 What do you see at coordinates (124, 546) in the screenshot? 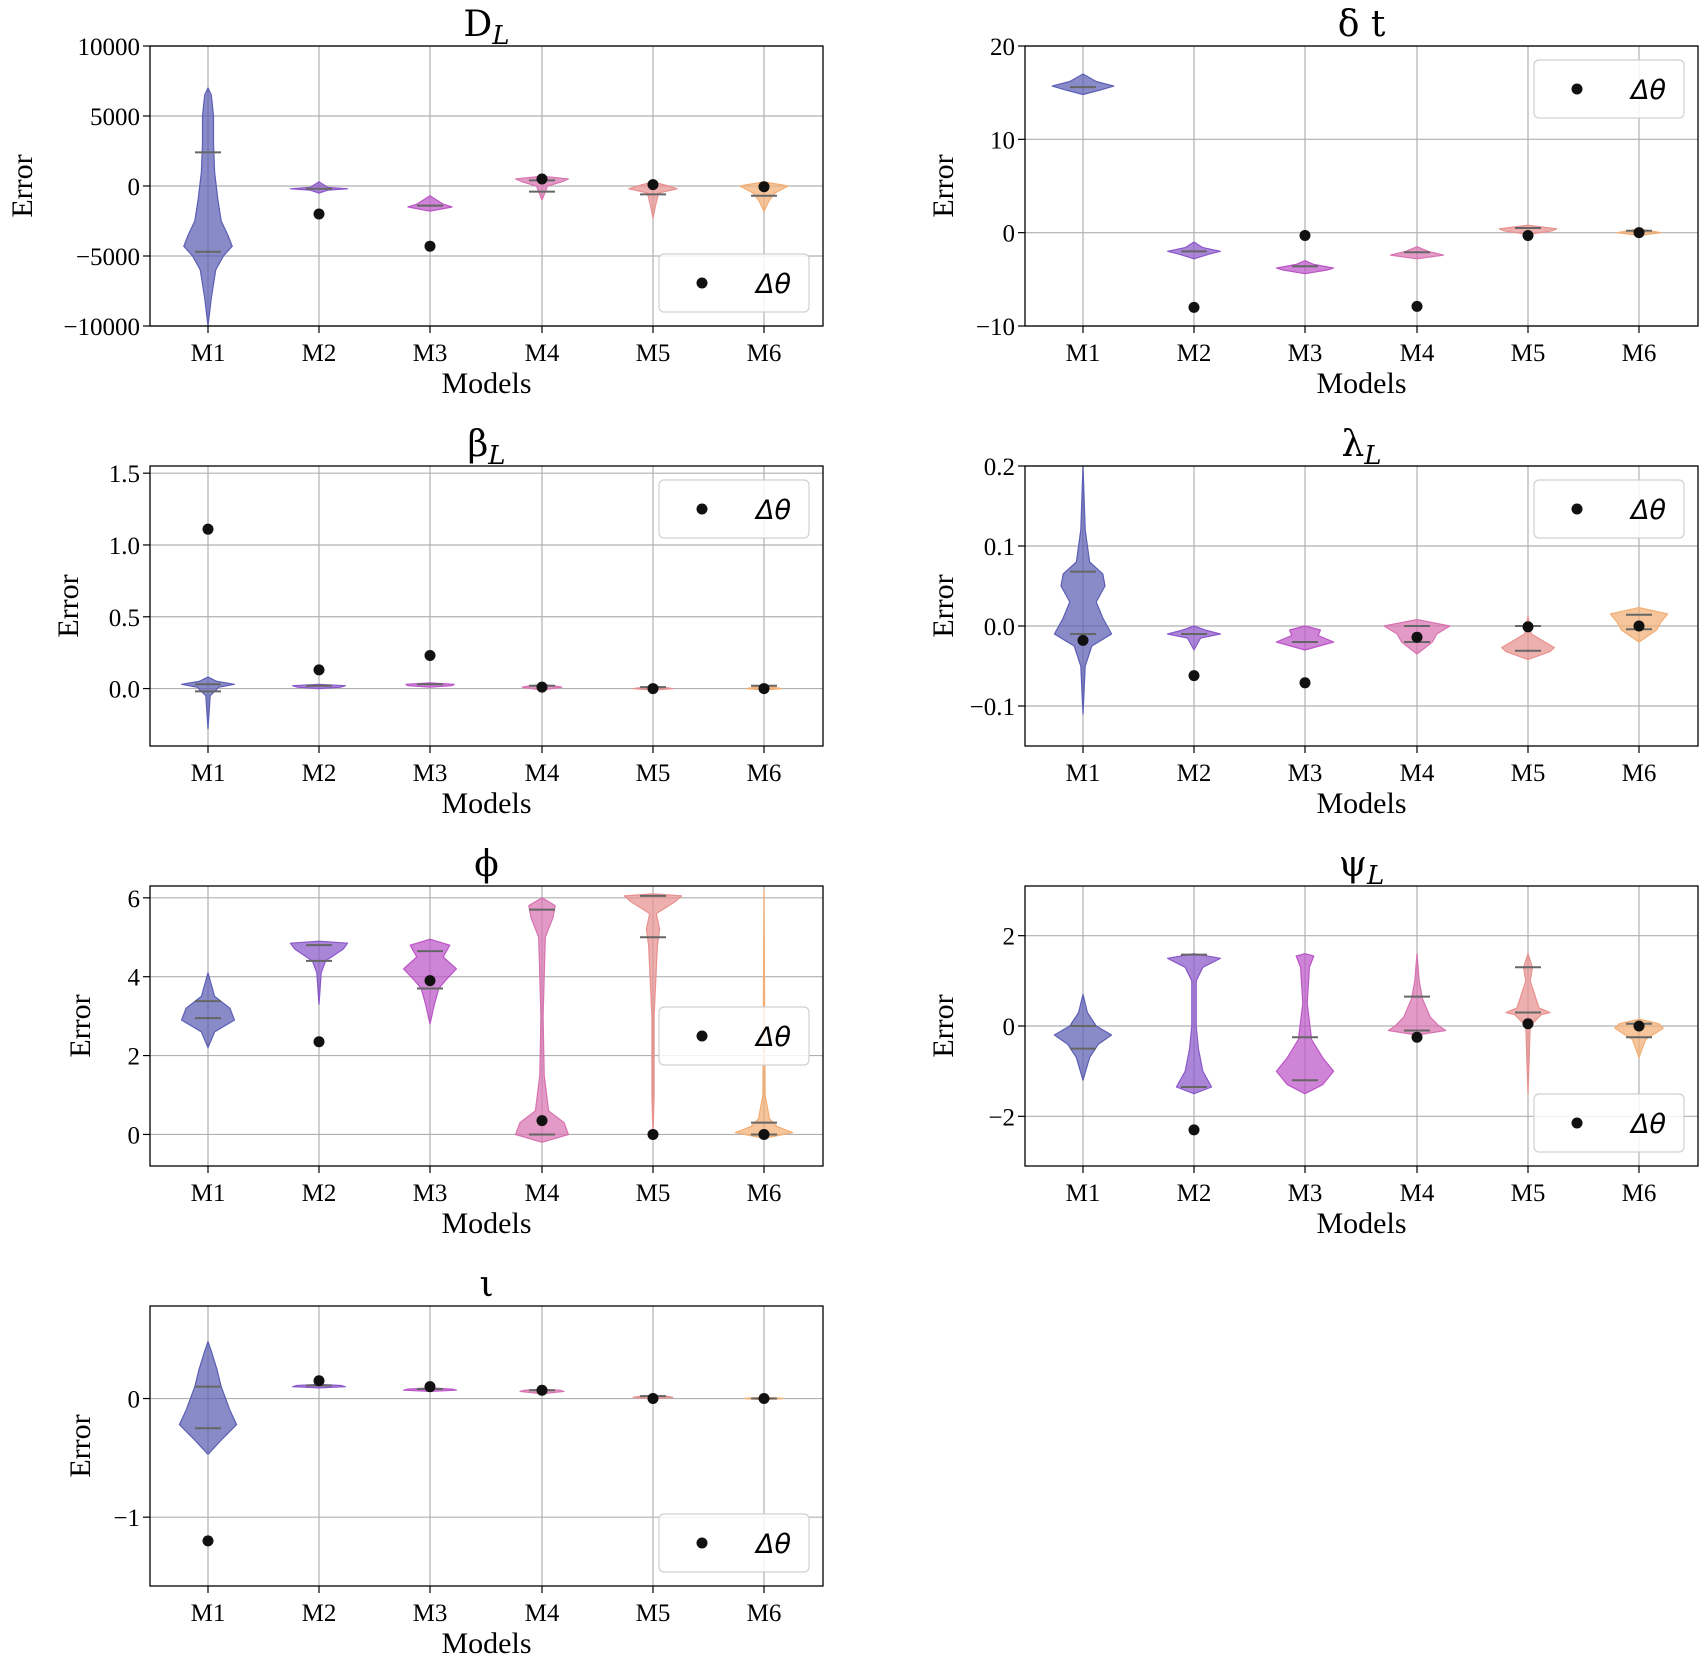
I see `y-tick-label: 1.0` at bounding box center [124, 546].